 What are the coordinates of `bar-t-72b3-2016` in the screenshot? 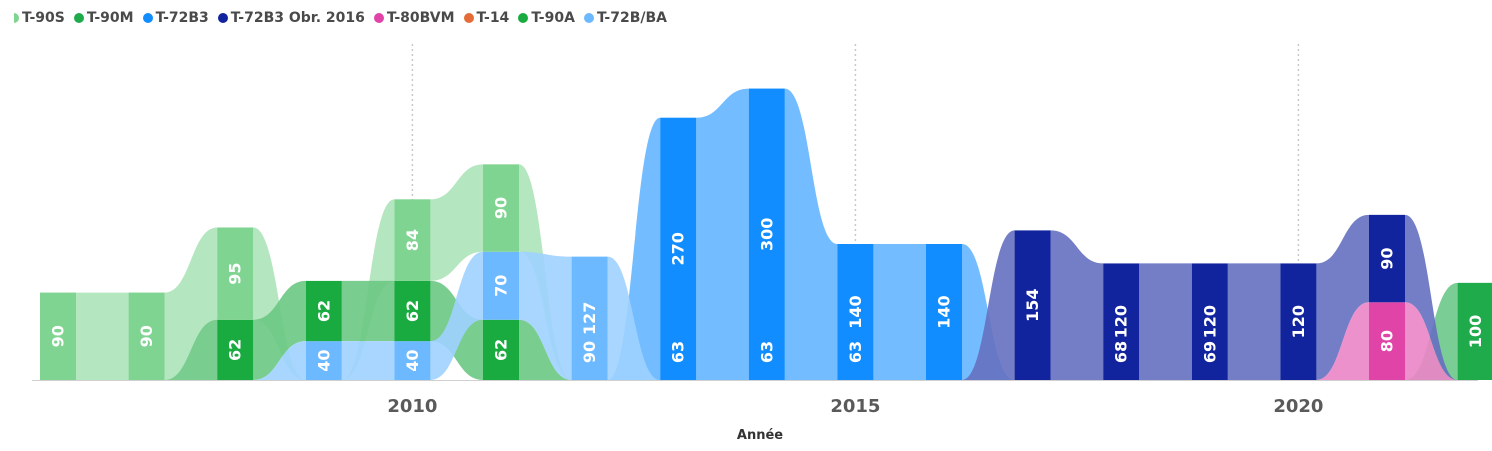 It's located at (944, 312).